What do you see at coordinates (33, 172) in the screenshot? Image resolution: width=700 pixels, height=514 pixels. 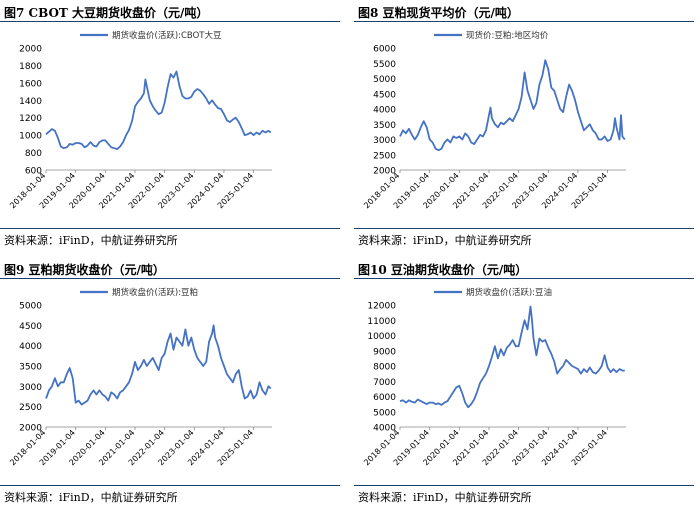 I see `y-tick-label: 600` at bounding box center [33, 172].